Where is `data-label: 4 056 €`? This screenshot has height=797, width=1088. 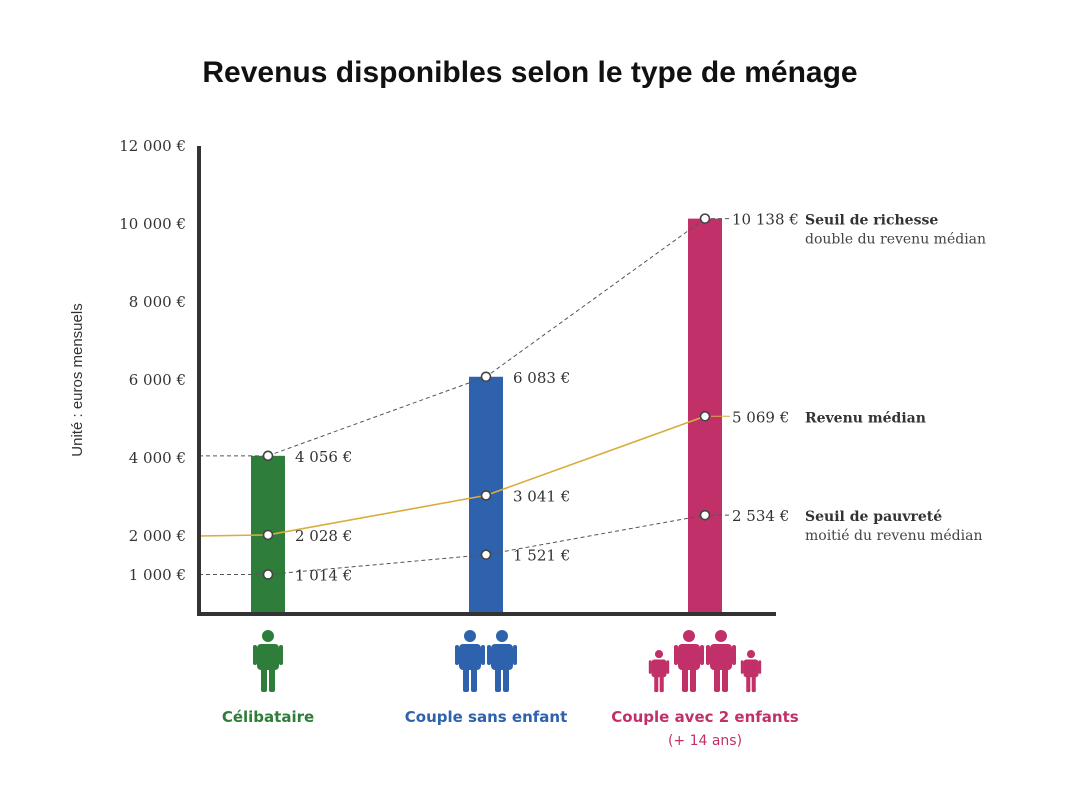
data-label: 4 056 € is located at coordinates (323, 457).